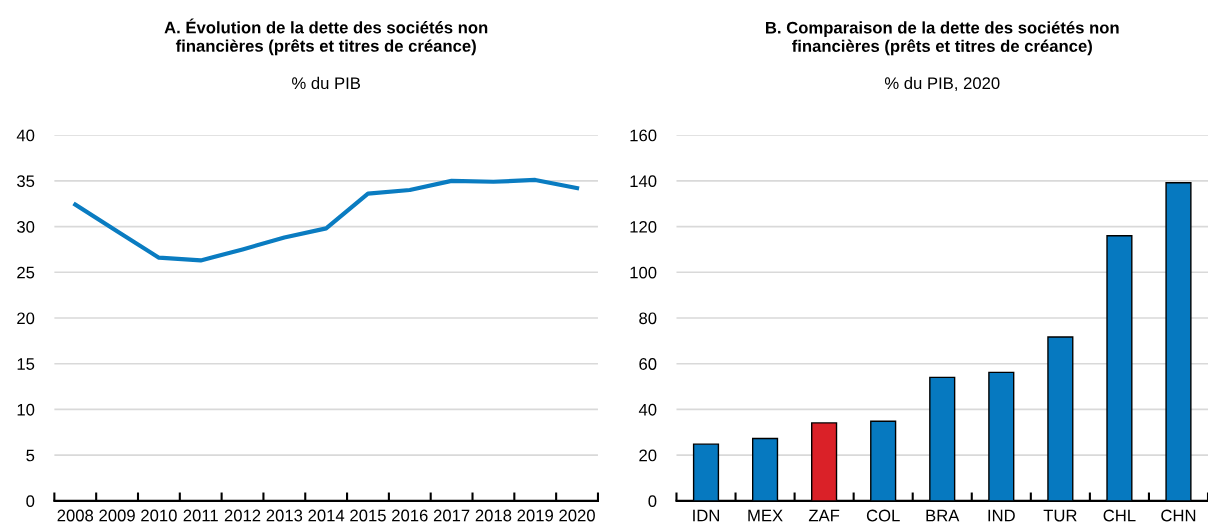 The image size is (1208, 530). I want to click on x-tick-label: 2020, so click(577, 515).